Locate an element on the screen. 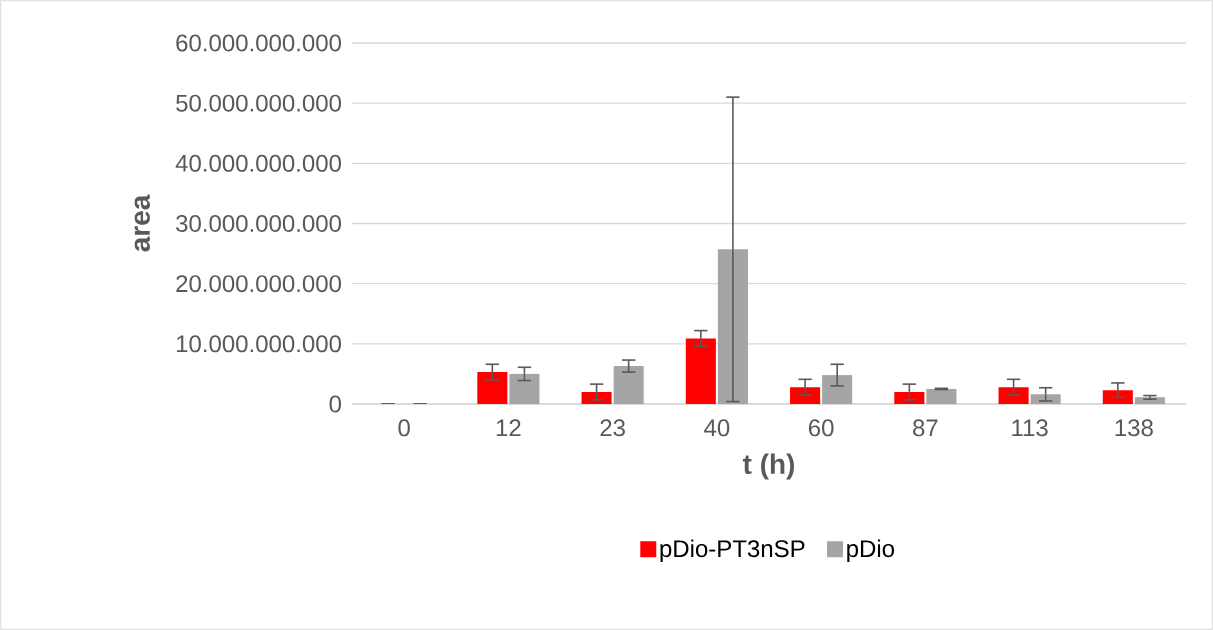 This screenshot has width=1213, height=630. x-tick-label: 23 is located at coordinates (612, 428).